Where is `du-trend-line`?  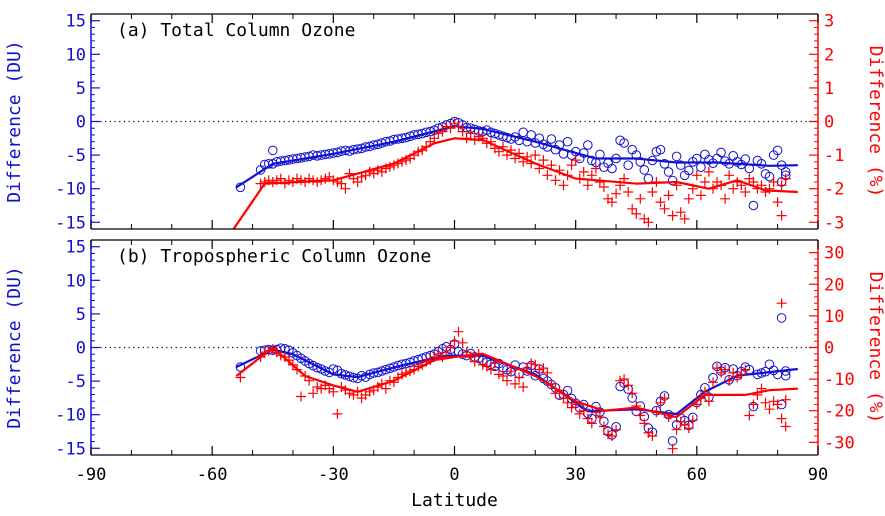 du-trend-line is located at coordinates (516, 382).